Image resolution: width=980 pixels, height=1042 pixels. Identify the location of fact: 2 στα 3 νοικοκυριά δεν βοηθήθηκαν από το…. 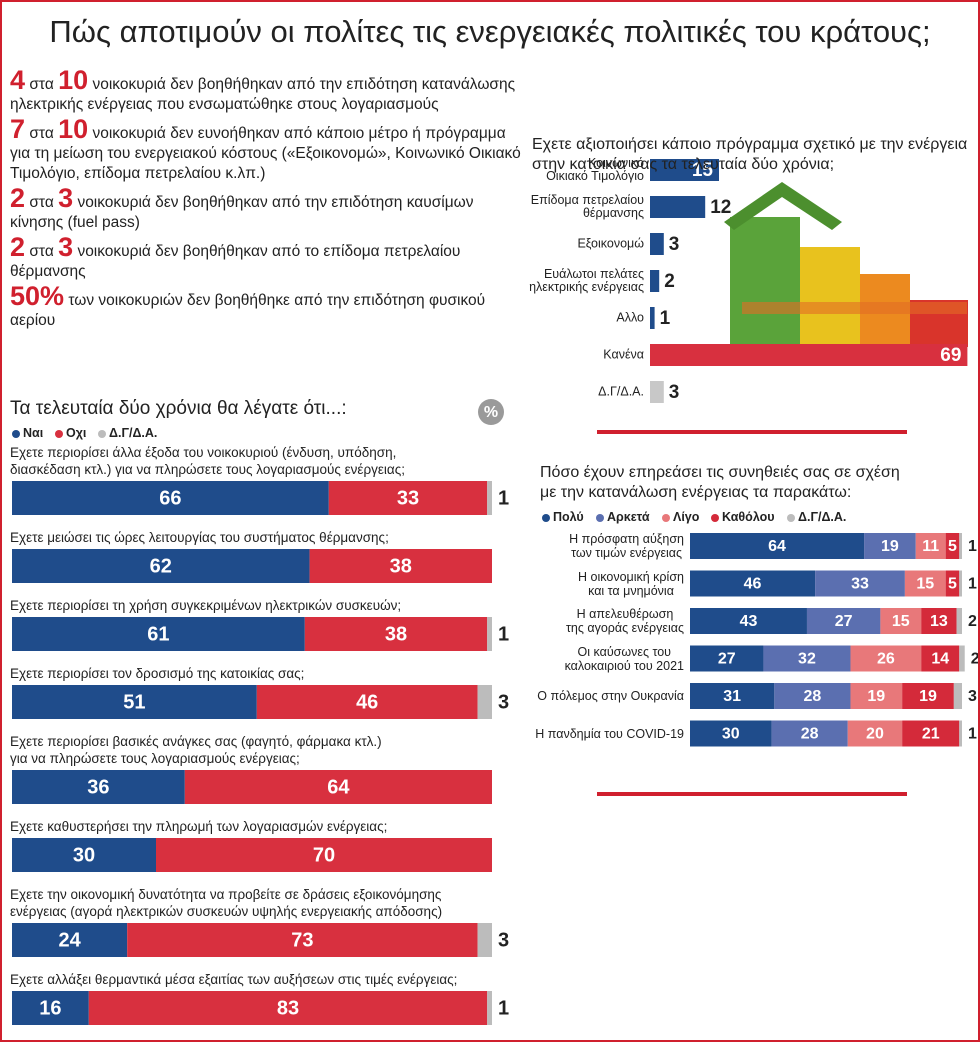
(266, 258).